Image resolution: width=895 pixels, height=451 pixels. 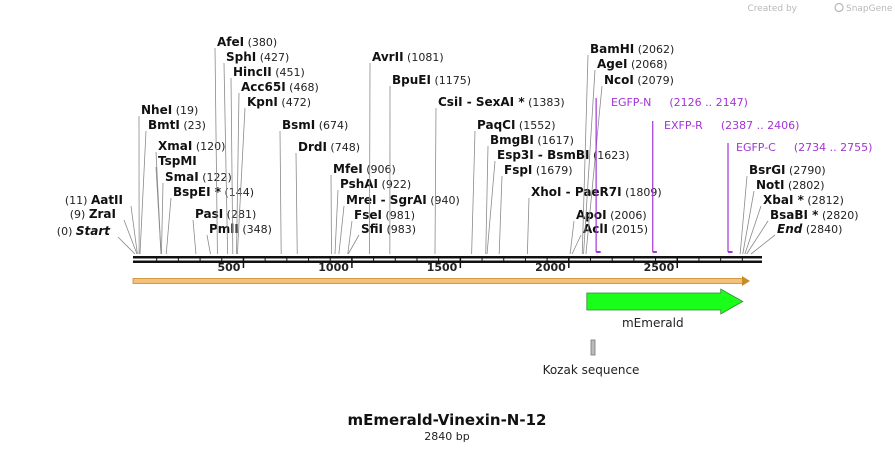 What do you see at coordinates (430, 164) in the screenshot?
I see `site-bpuei: BpuEI (1175)` at bounding box center [430, 164].